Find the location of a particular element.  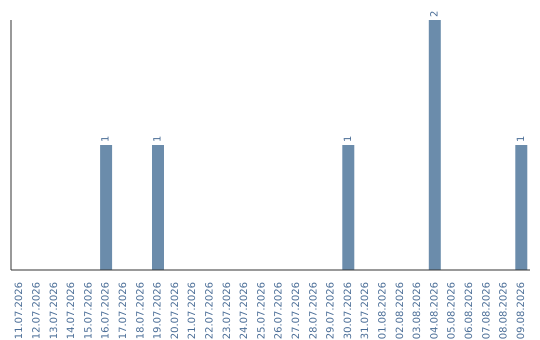

x-tick-label: 07.08.2026 is located at coordinates (486, 311).